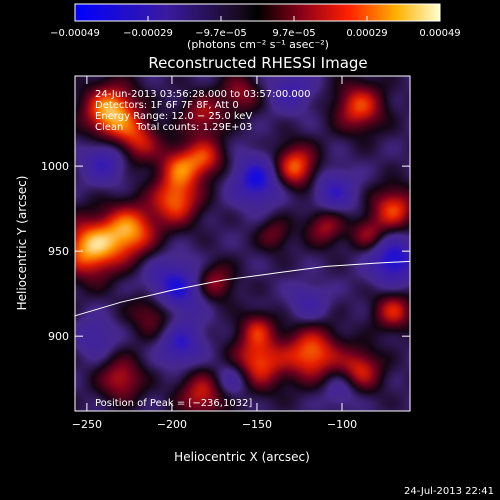 This screenshot has width=500, height=500. I want to click on annotation-energy: Energy Range: 12.0 − 25.0 keV, so click(173, 116).